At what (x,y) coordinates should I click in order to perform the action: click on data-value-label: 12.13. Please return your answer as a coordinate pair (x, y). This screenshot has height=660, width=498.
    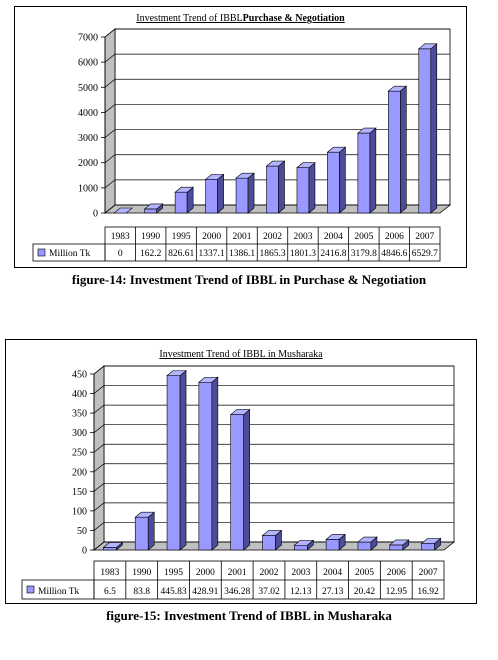
    Looking at the image, I should click on (301, 592).